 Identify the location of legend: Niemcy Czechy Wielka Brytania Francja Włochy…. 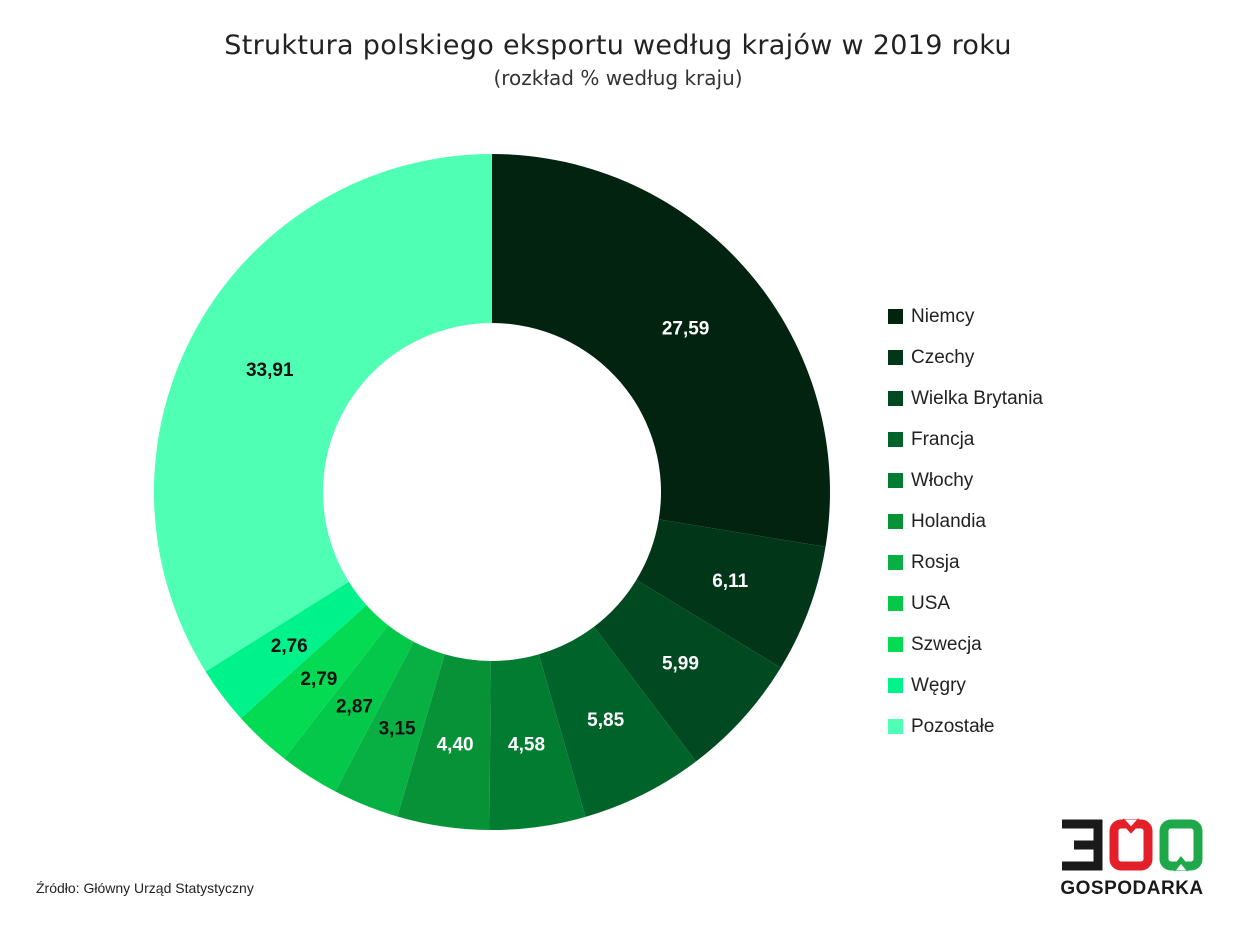
(965, 521).